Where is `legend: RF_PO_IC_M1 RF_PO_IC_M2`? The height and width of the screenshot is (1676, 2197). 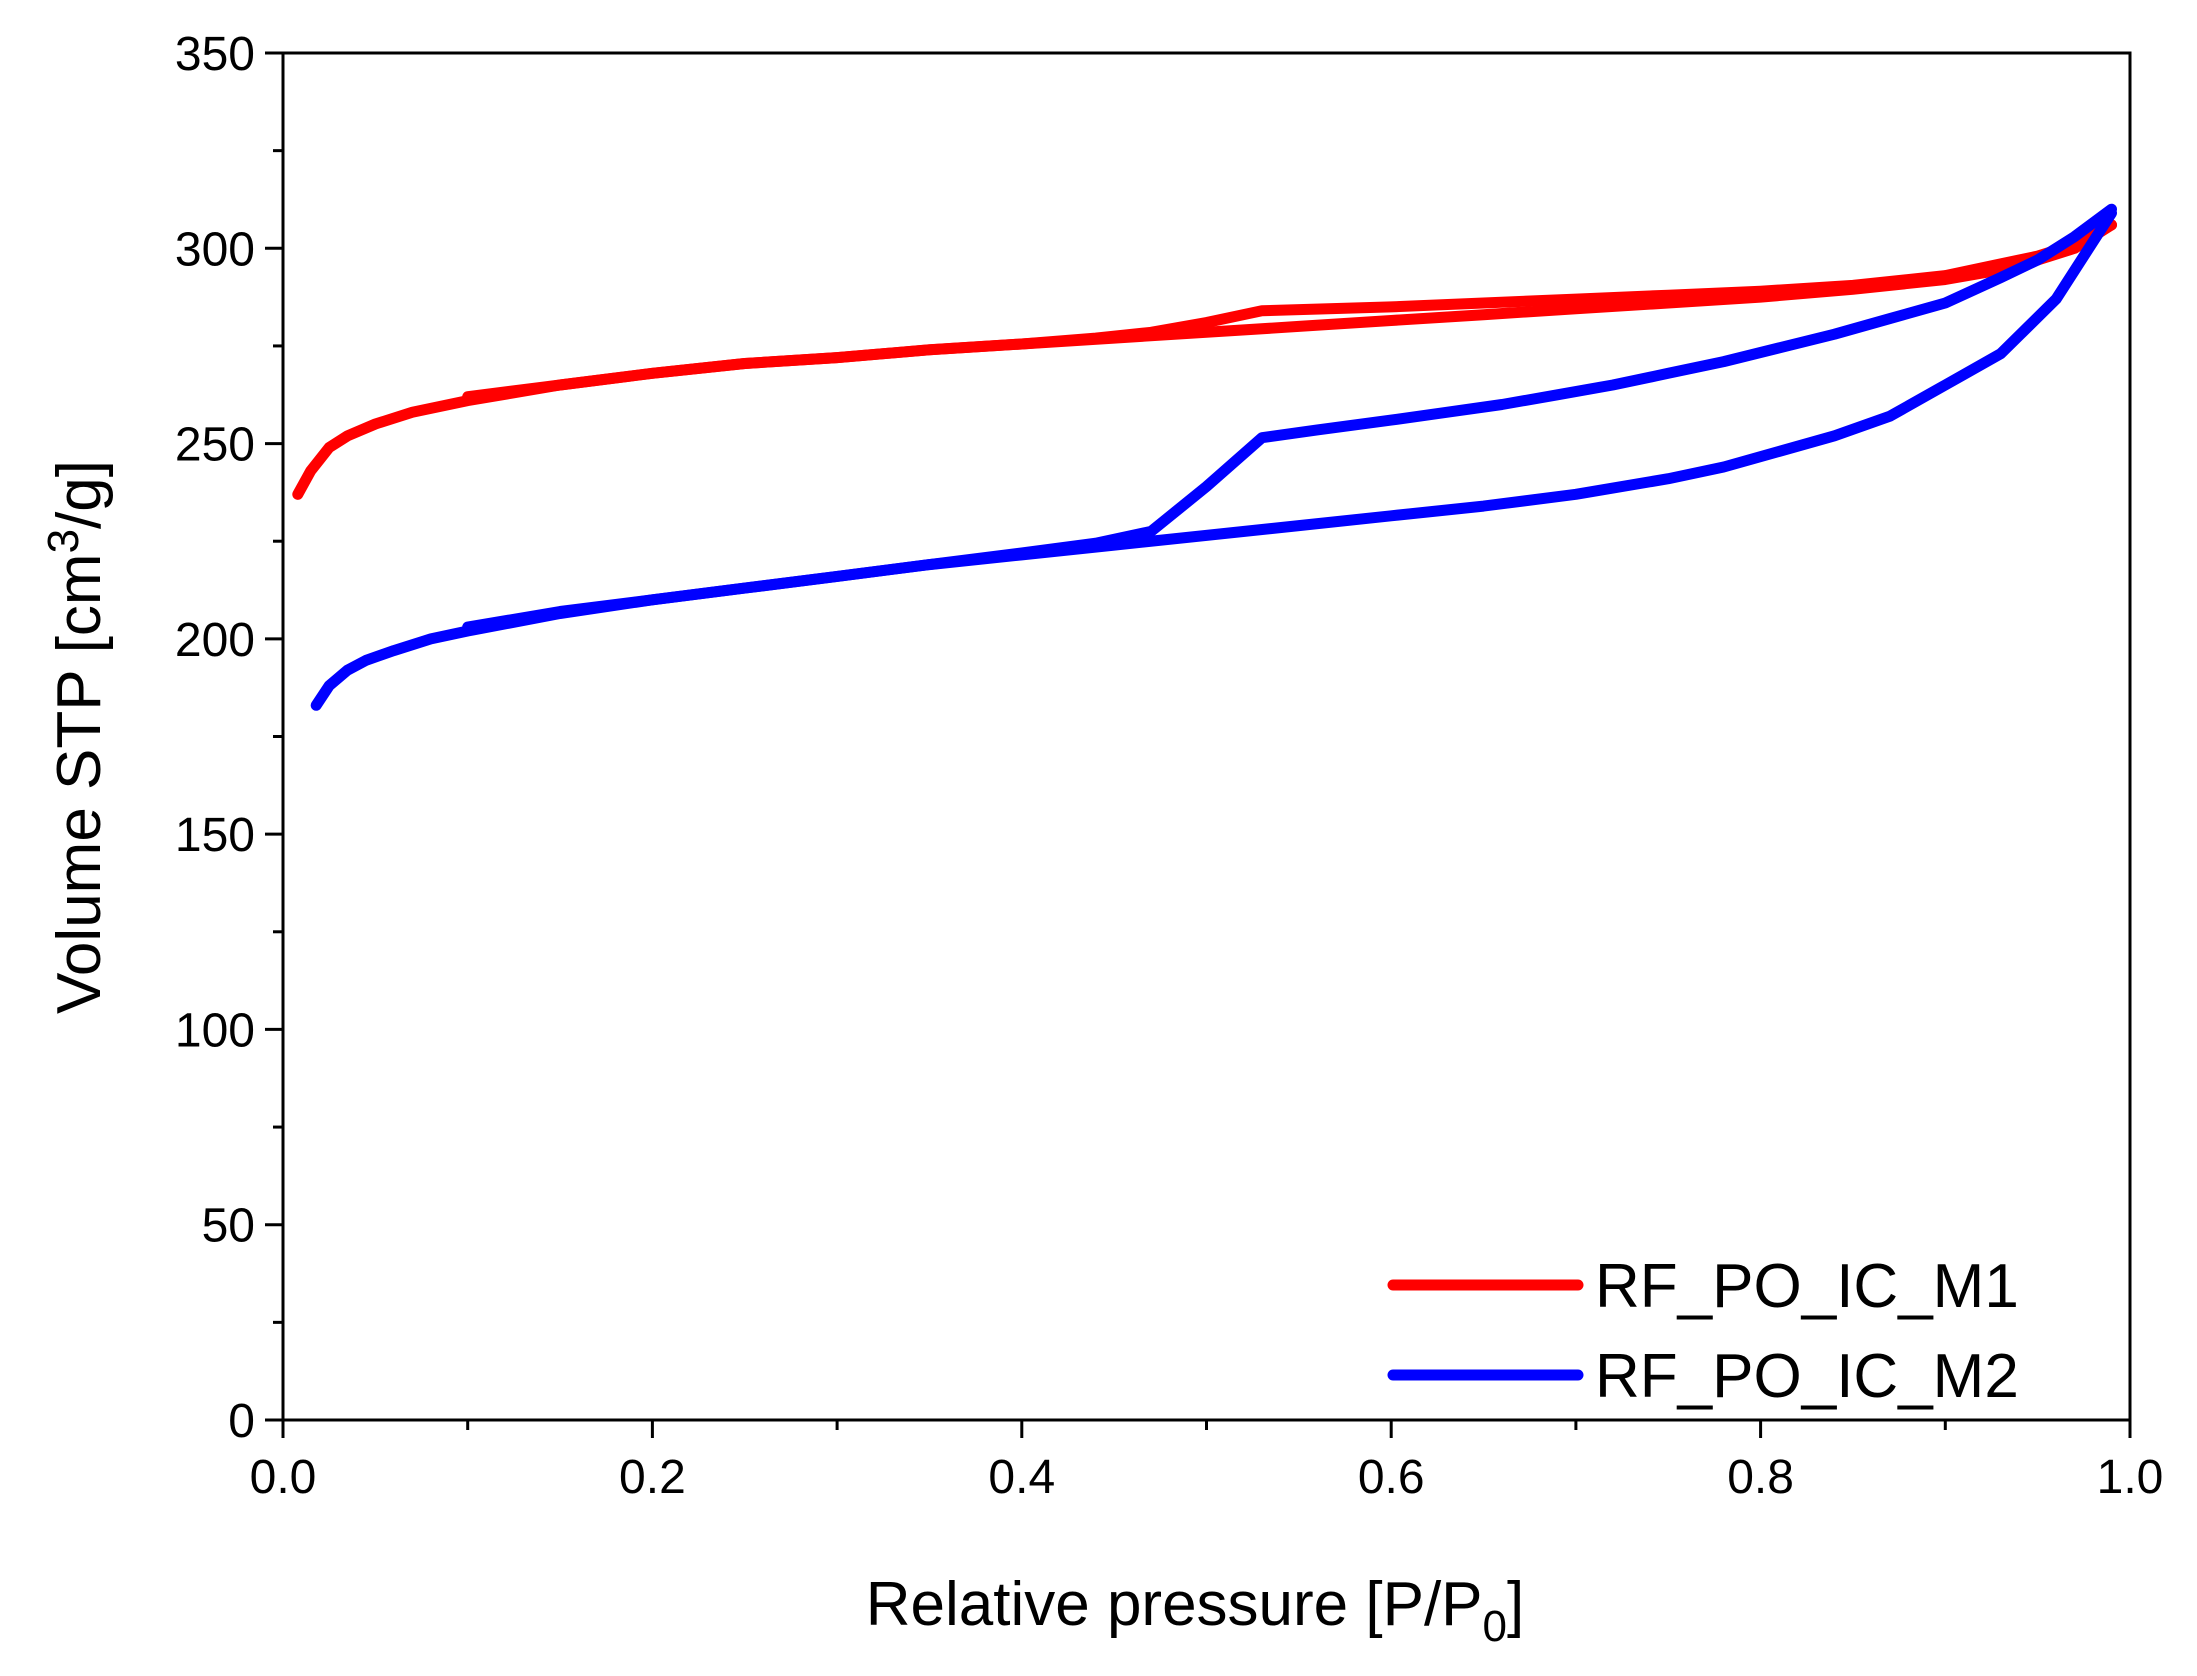 legend: RF_PO_IC_M1 RF_PO_IC_M2 is located at coordinates (1703, 1331).